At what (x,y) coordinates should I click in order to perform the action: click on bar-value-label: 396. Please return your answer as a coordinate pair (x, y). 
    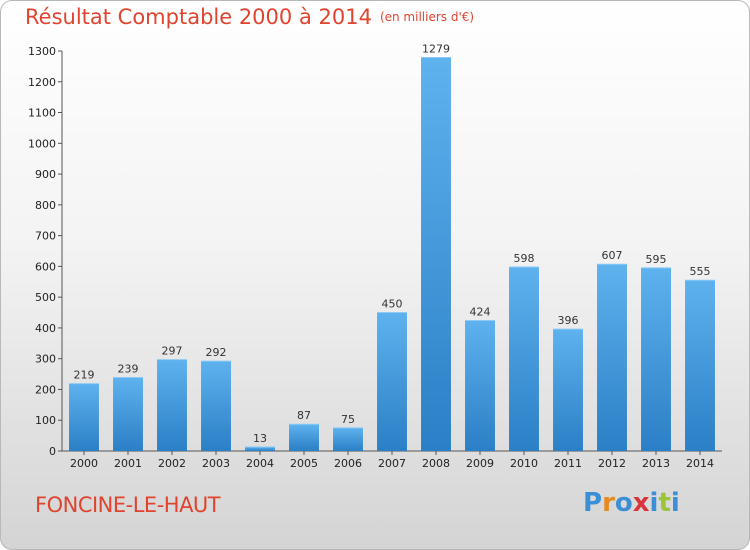
    Looking at the image, I should click on (568, 320).